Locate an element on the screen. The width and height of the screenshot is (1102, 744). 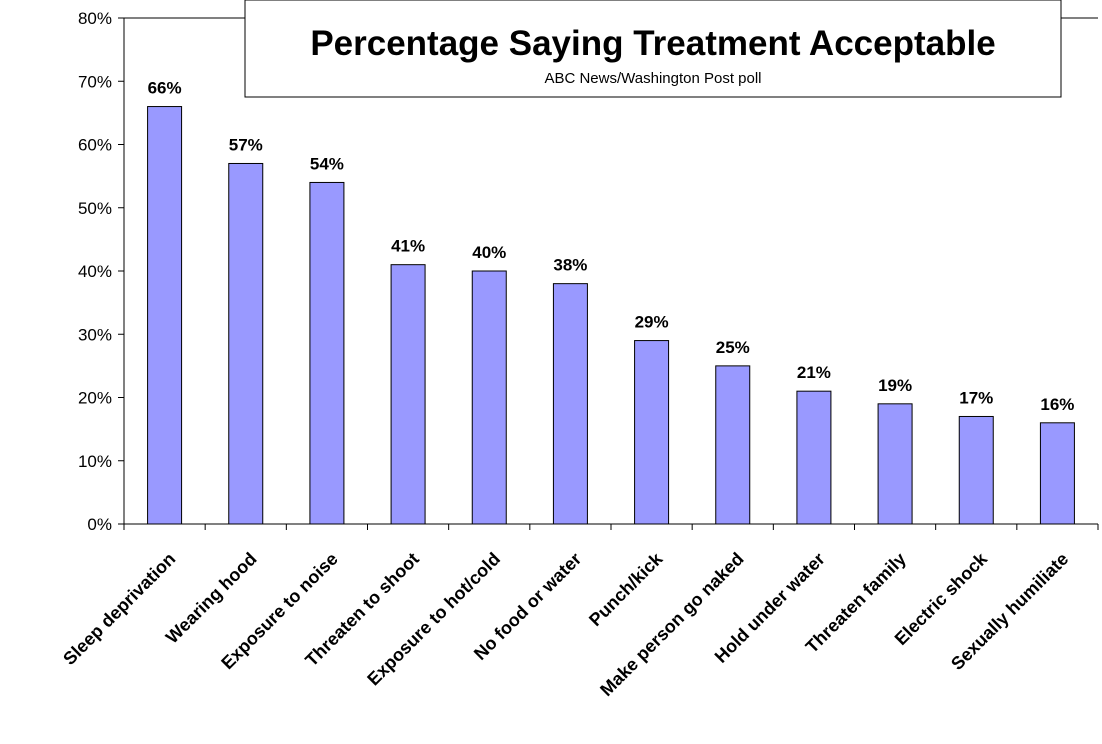
data-label: 66% is located at coordinates (165, 88).